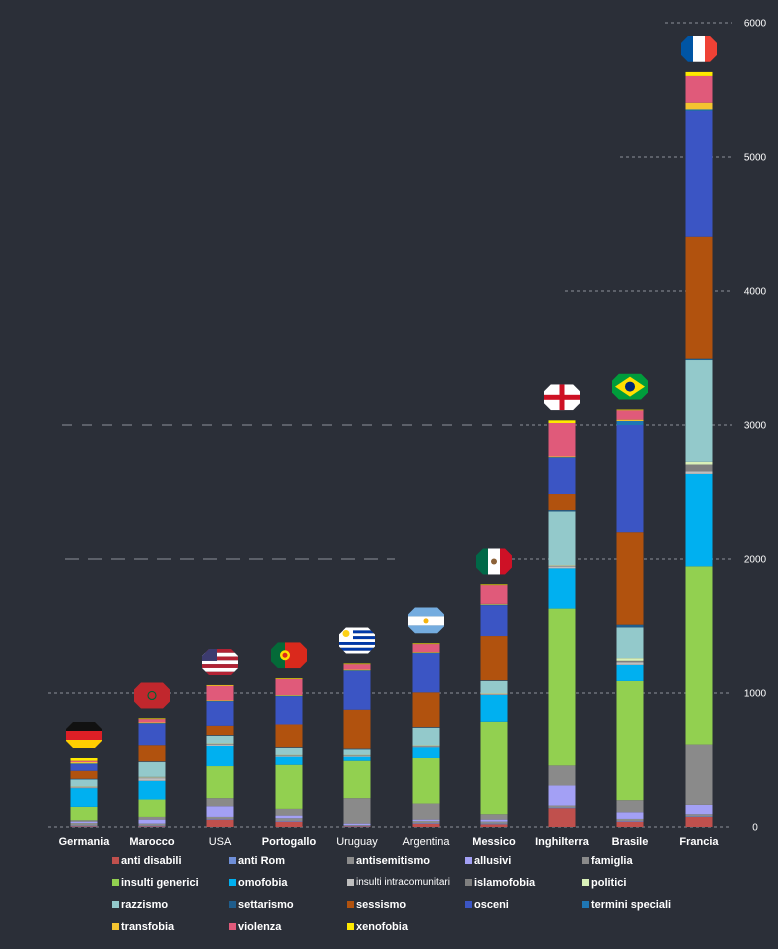 The image size is (778, 949). What do you see at coordinates (630, 386) in the screenshot?
I see `brazil-flag-icon` at bounding box center [630, 386].